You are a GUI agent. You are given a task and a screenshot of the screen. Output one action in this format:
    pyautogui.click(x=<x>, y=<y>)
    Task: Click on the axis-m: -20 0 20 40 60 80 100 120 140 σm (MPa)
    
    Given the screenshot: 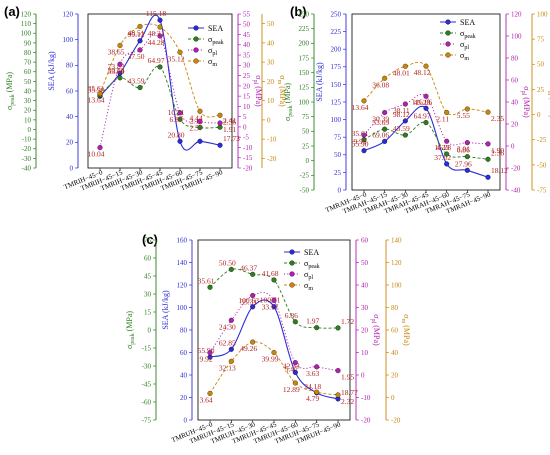 What is the action you would take?
    pyautogui.click(x=398, y=330)
    